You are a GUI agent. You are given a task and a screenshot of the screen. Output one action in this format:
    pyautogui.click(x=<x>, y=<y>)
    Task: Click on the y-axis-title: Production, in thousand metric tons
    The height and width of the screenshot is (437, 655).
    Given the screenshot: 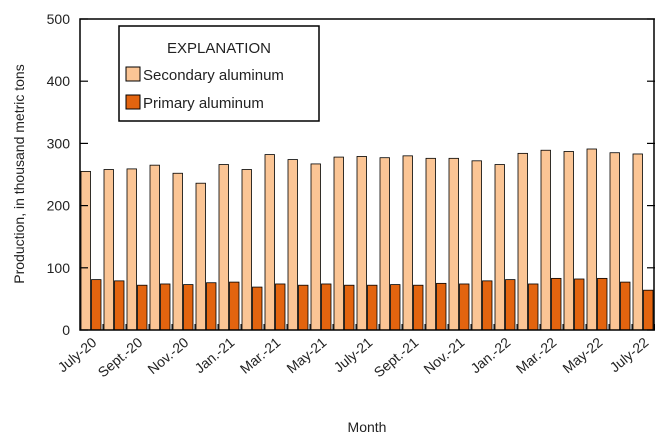 What is the action you would take?
    pyautogui.click(x=19, y=173)
    